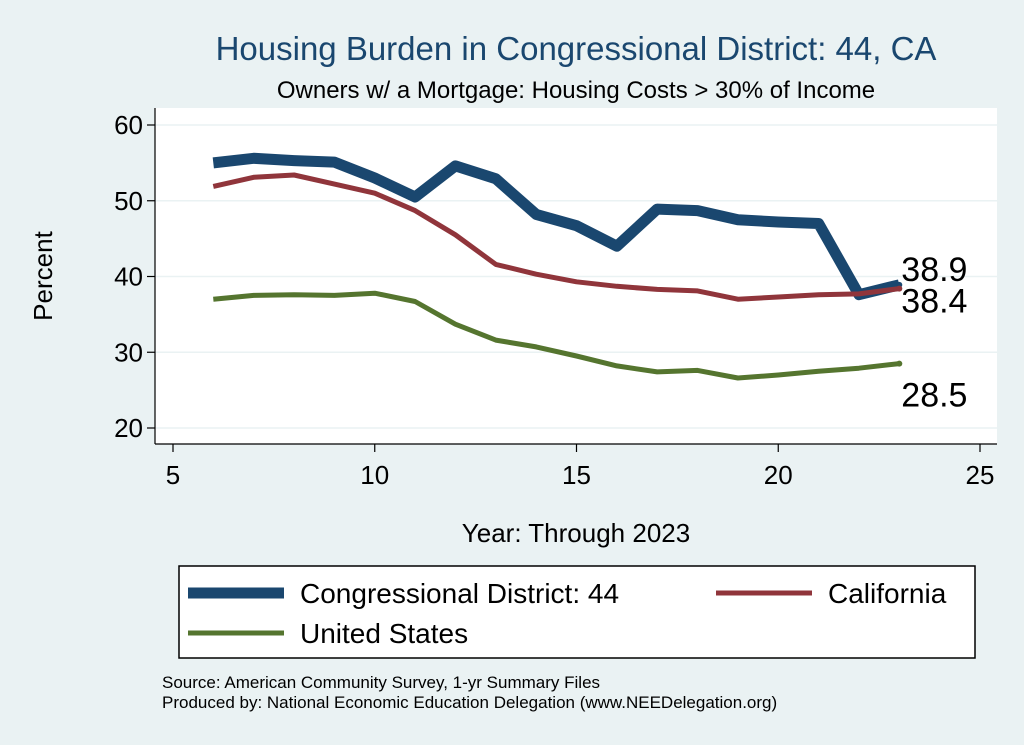  Describe the element at coordinates (934, 270) in the screenshot. I see `end-value-label: 38.9` at that location.